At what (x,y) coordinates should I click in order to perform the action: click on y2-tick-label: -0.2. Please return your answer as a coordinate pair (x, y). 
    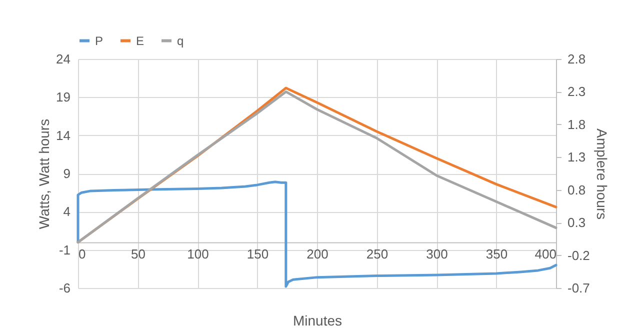
    Looking at the image, I should click on (579, 255).